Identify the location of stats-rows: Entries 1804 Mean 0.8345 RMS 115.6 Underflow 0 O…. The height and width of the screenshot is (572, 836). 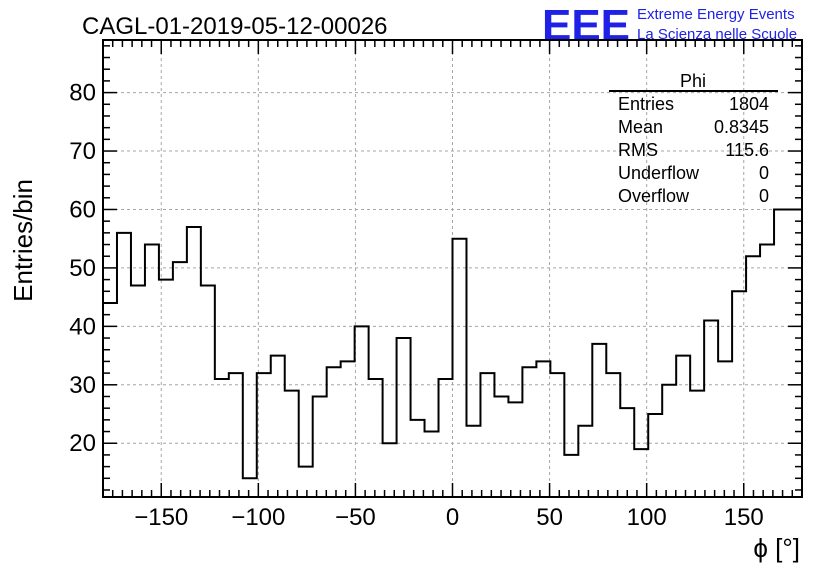
(693, 150).